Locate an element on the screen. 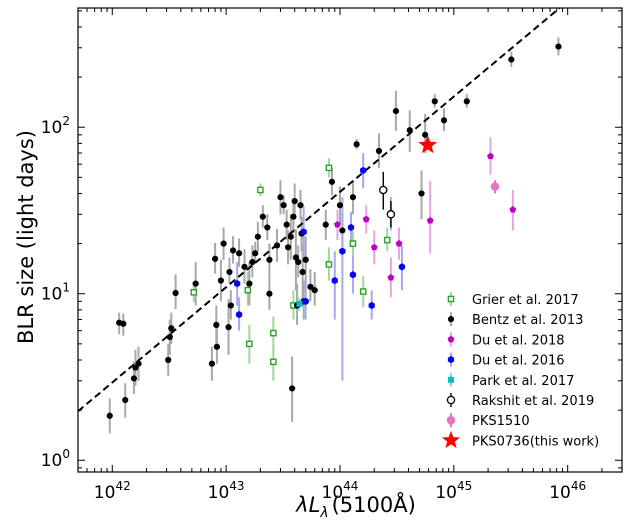  legend-label-du-et-al-2016: Du et al. 2016 is located at coordinates (518, 361).